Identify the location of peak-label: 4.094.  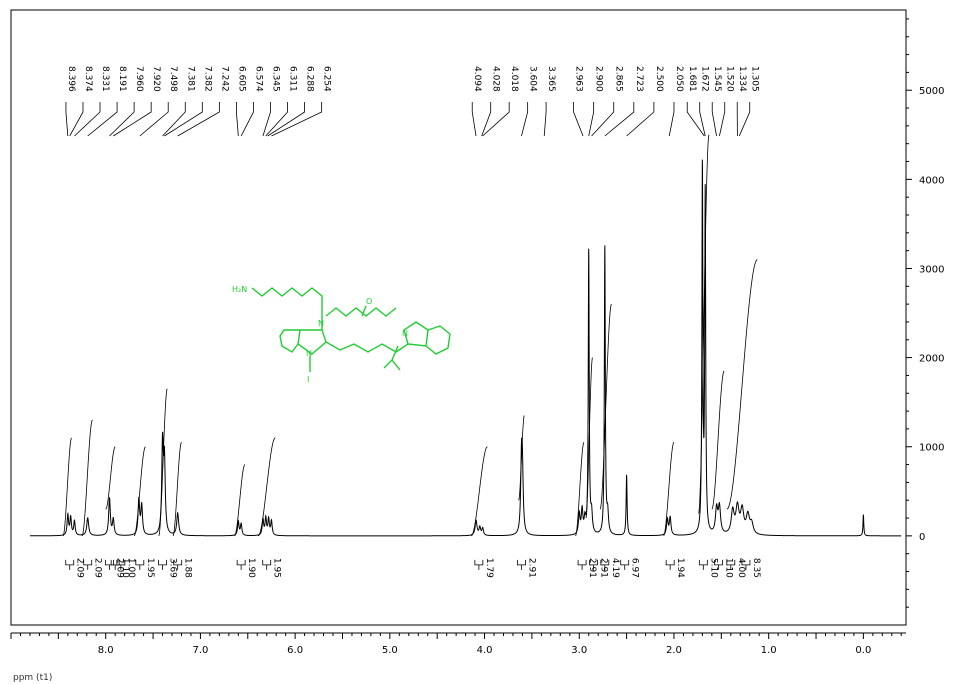
(477, 79).